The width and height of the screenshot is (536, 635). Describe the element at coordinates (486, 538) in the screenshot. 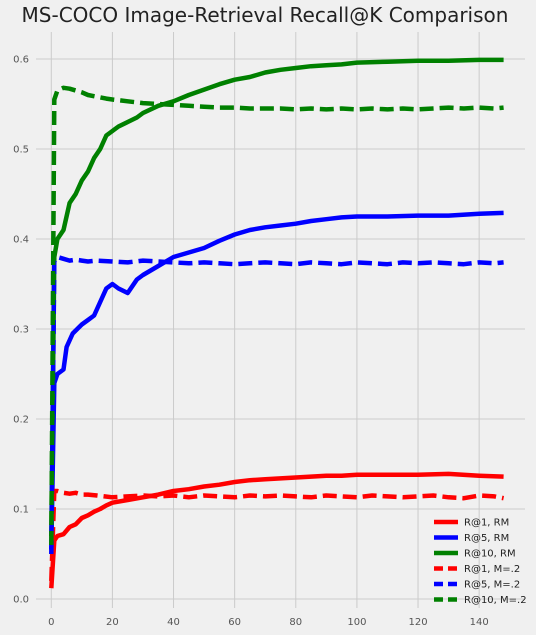

I see `legend-label: R@5, RM` at that location.